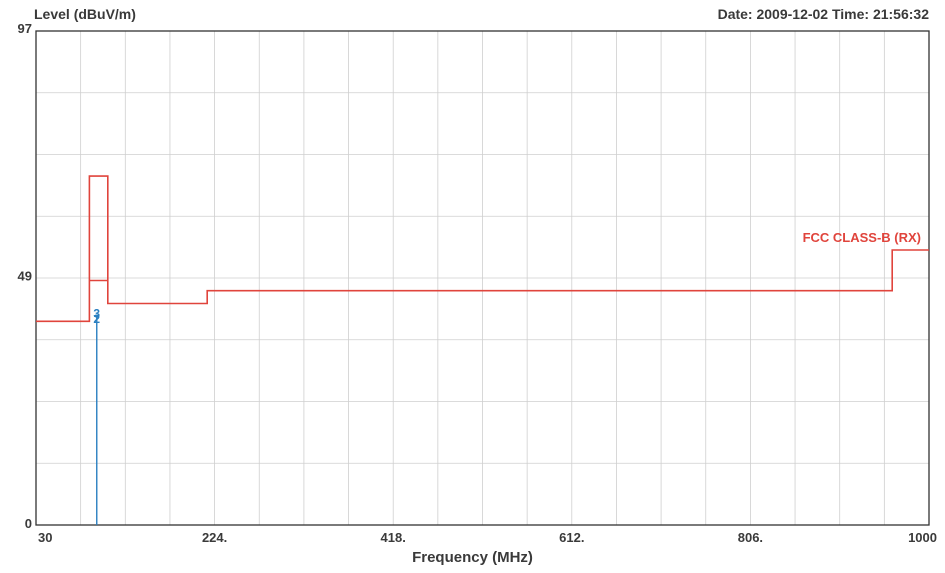 This screenshot has width=945, height=573. I want to click on x-tick-label: 418., so click(393, 537).